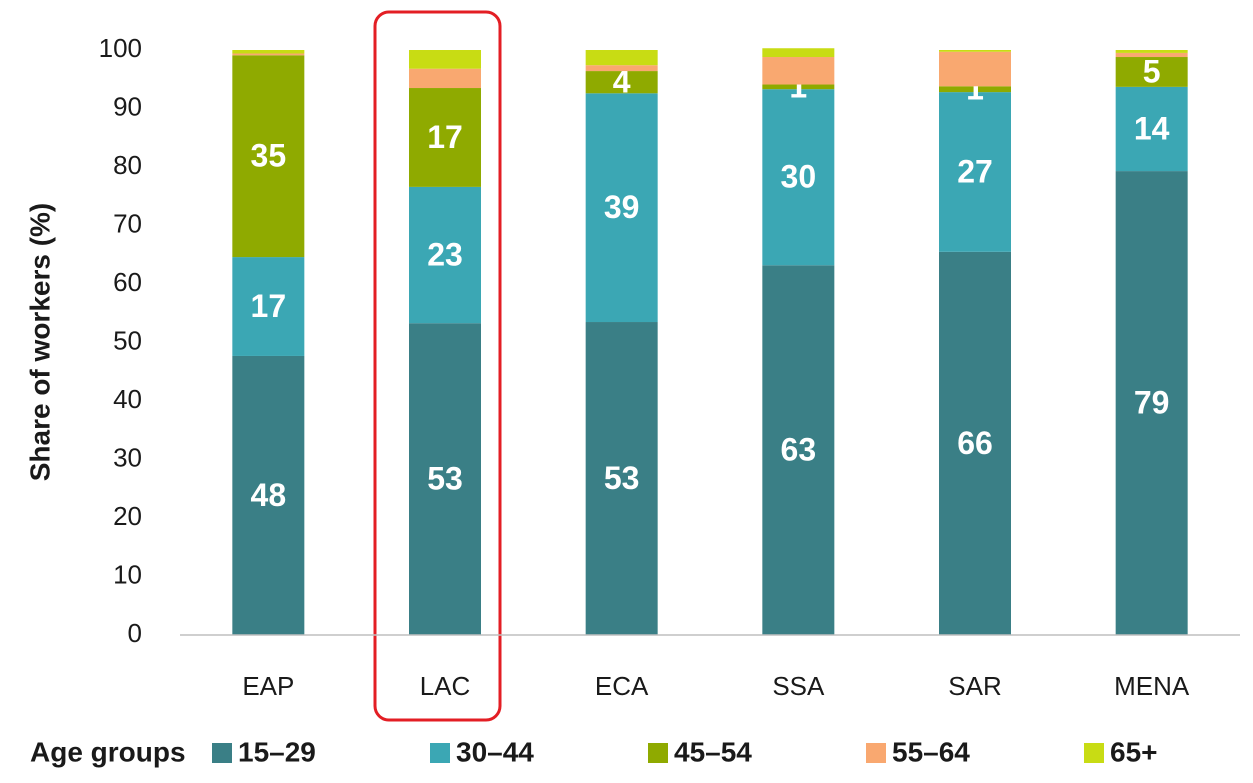  What do you see at coordinates (127, 399) in the screenshot?
I see `y-tick-label: 40` at bounding box center [127, 399].